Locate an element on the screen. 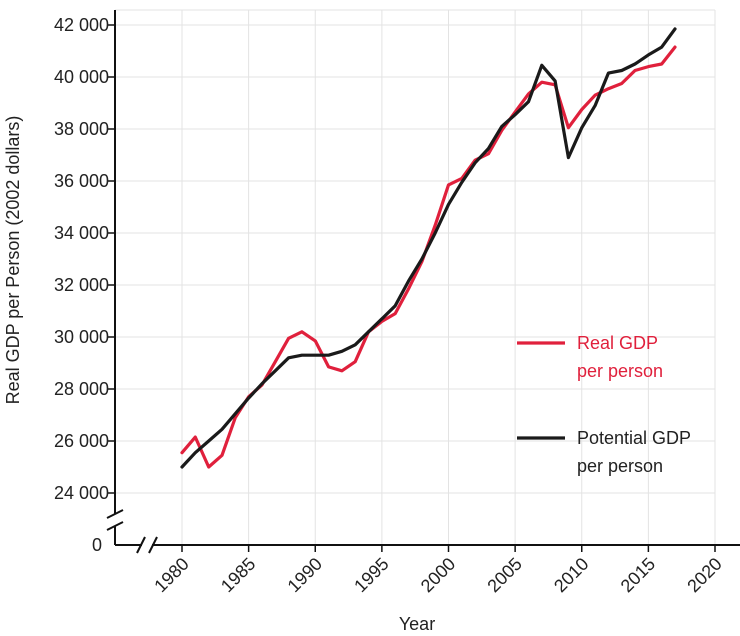  y-tick-label: 40 000 is located at coordinates (81, 77).